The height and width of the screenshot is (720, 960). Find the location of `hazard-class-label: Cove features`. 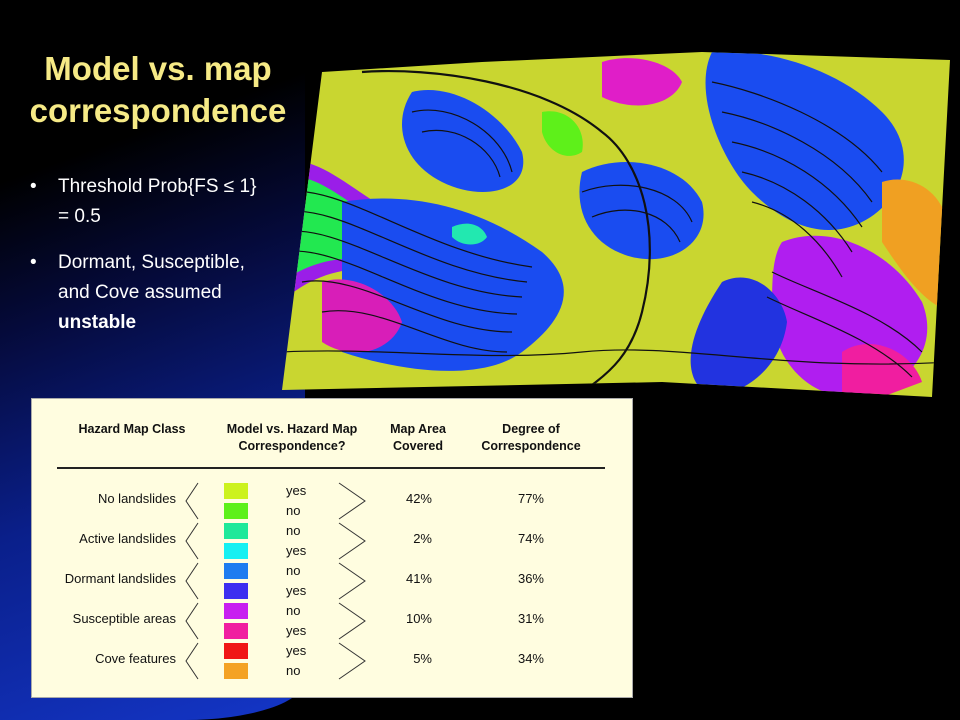

hazard-class-label: Cove features is located at coordinates (135, 658).